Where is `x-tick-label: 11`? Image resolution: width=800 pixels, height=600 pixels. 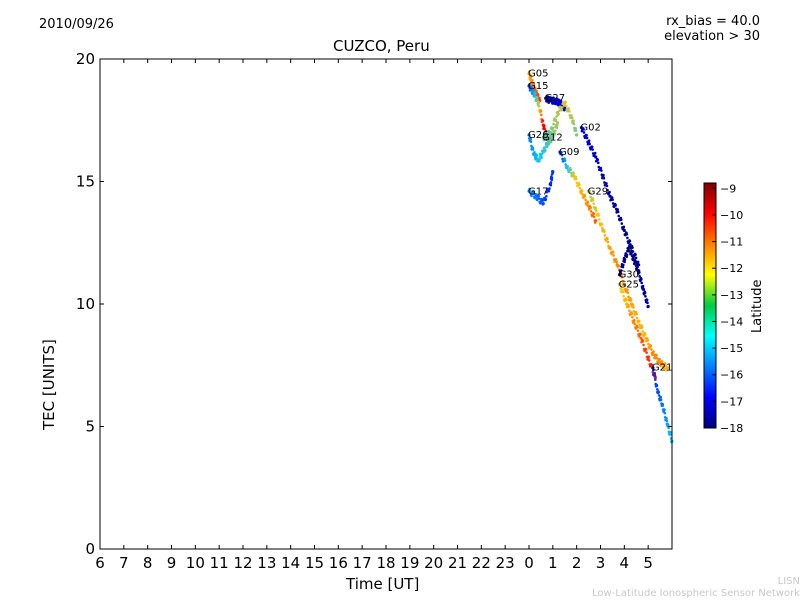
x-tick-label: 11 is located at coordinates (219, 563).